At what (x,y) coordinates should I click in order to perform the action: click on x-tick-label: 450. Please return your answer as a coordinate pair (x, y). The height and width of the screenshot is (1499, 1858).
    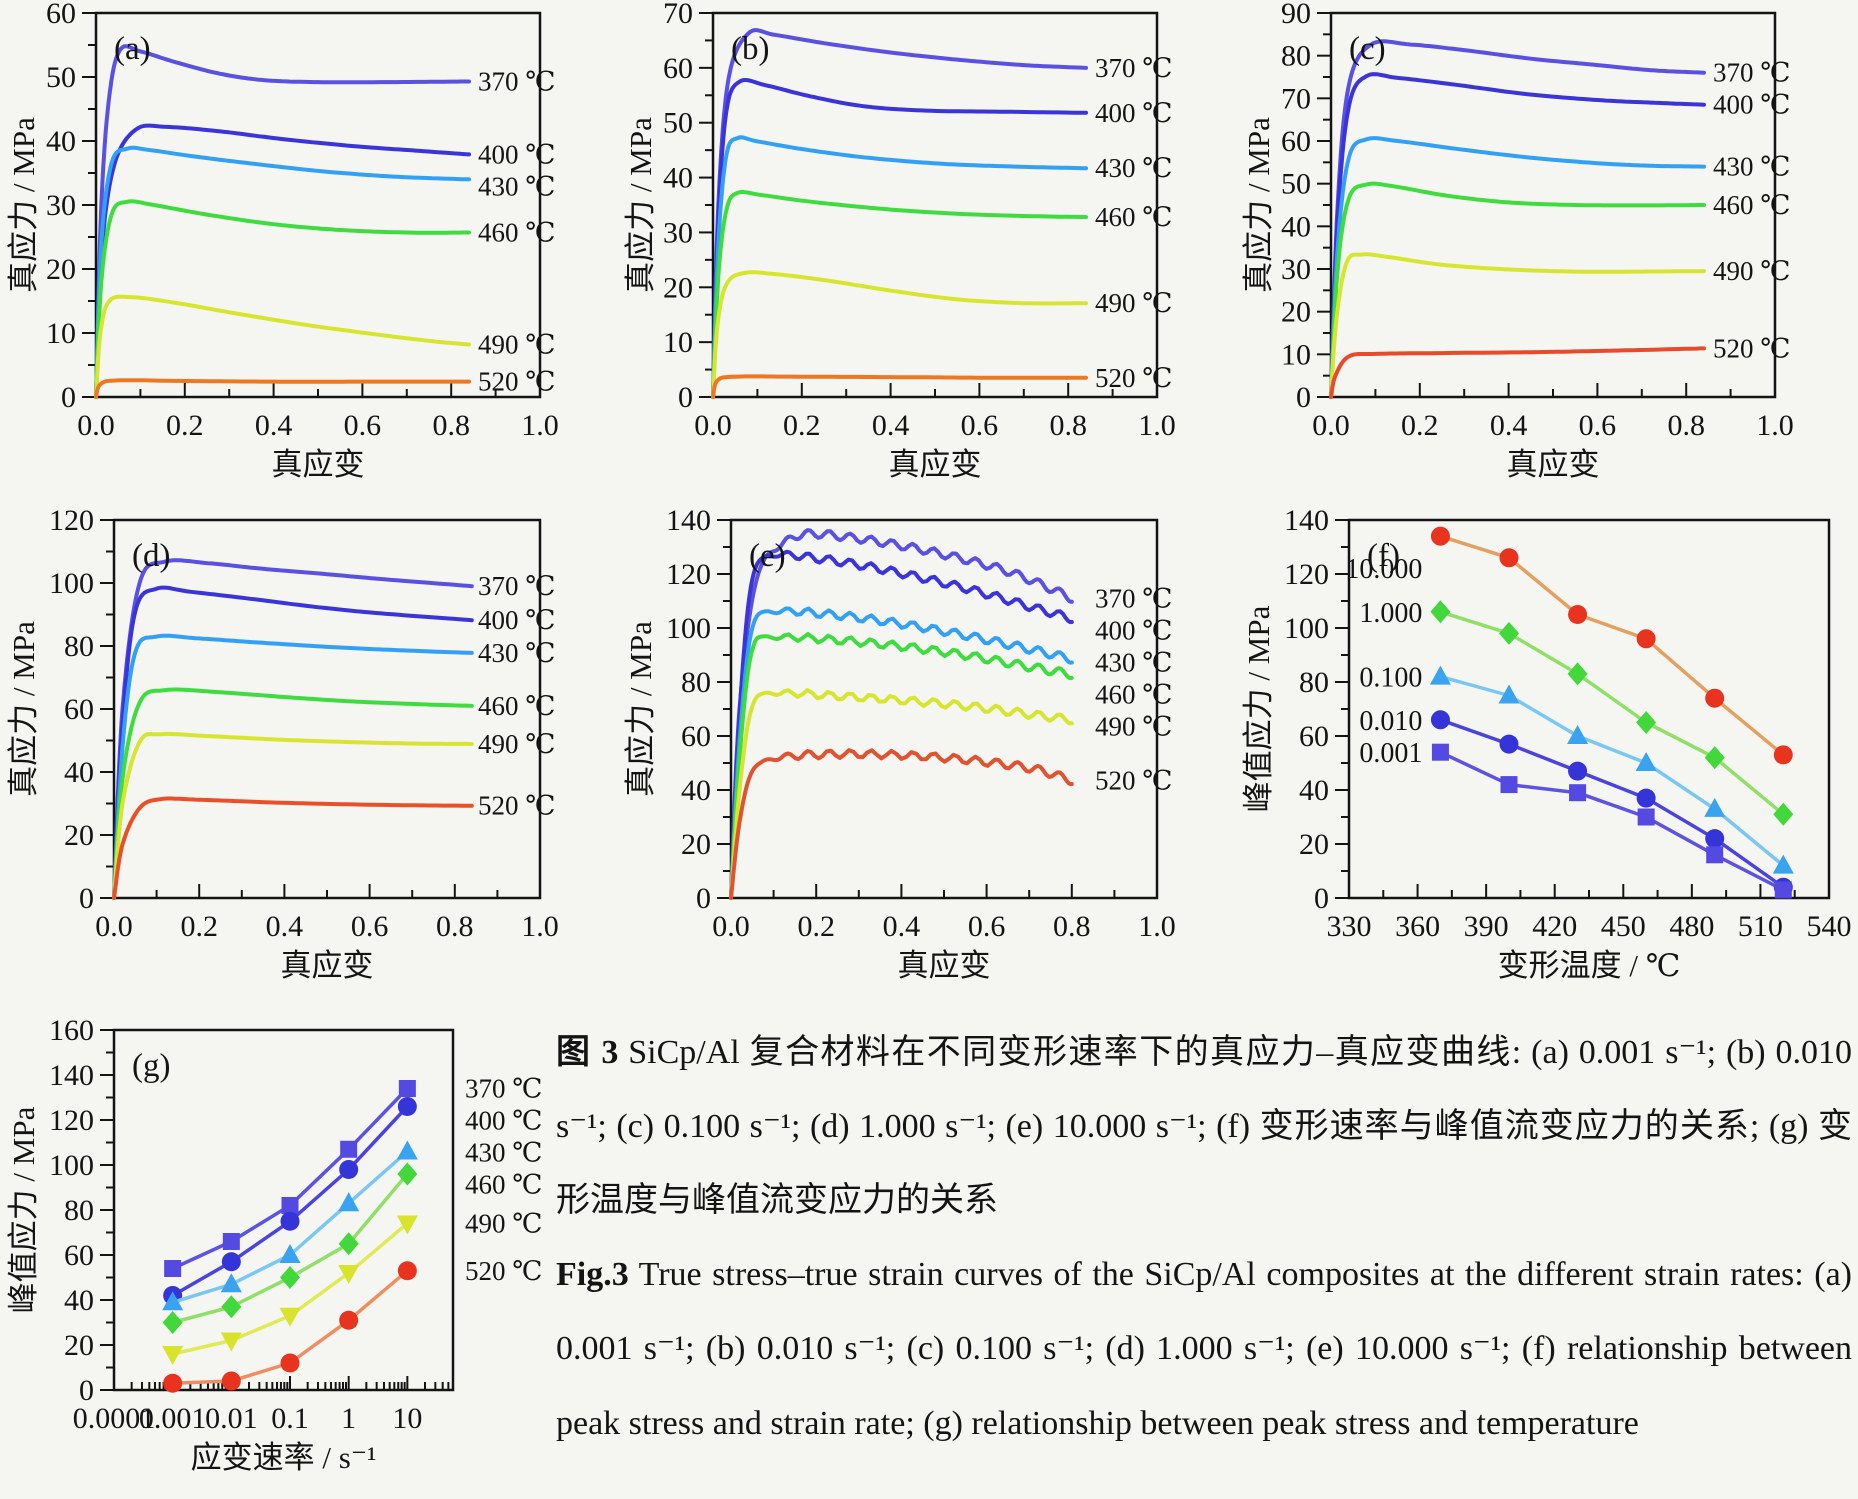
    Looking at the image, I should click on (1623, 926).